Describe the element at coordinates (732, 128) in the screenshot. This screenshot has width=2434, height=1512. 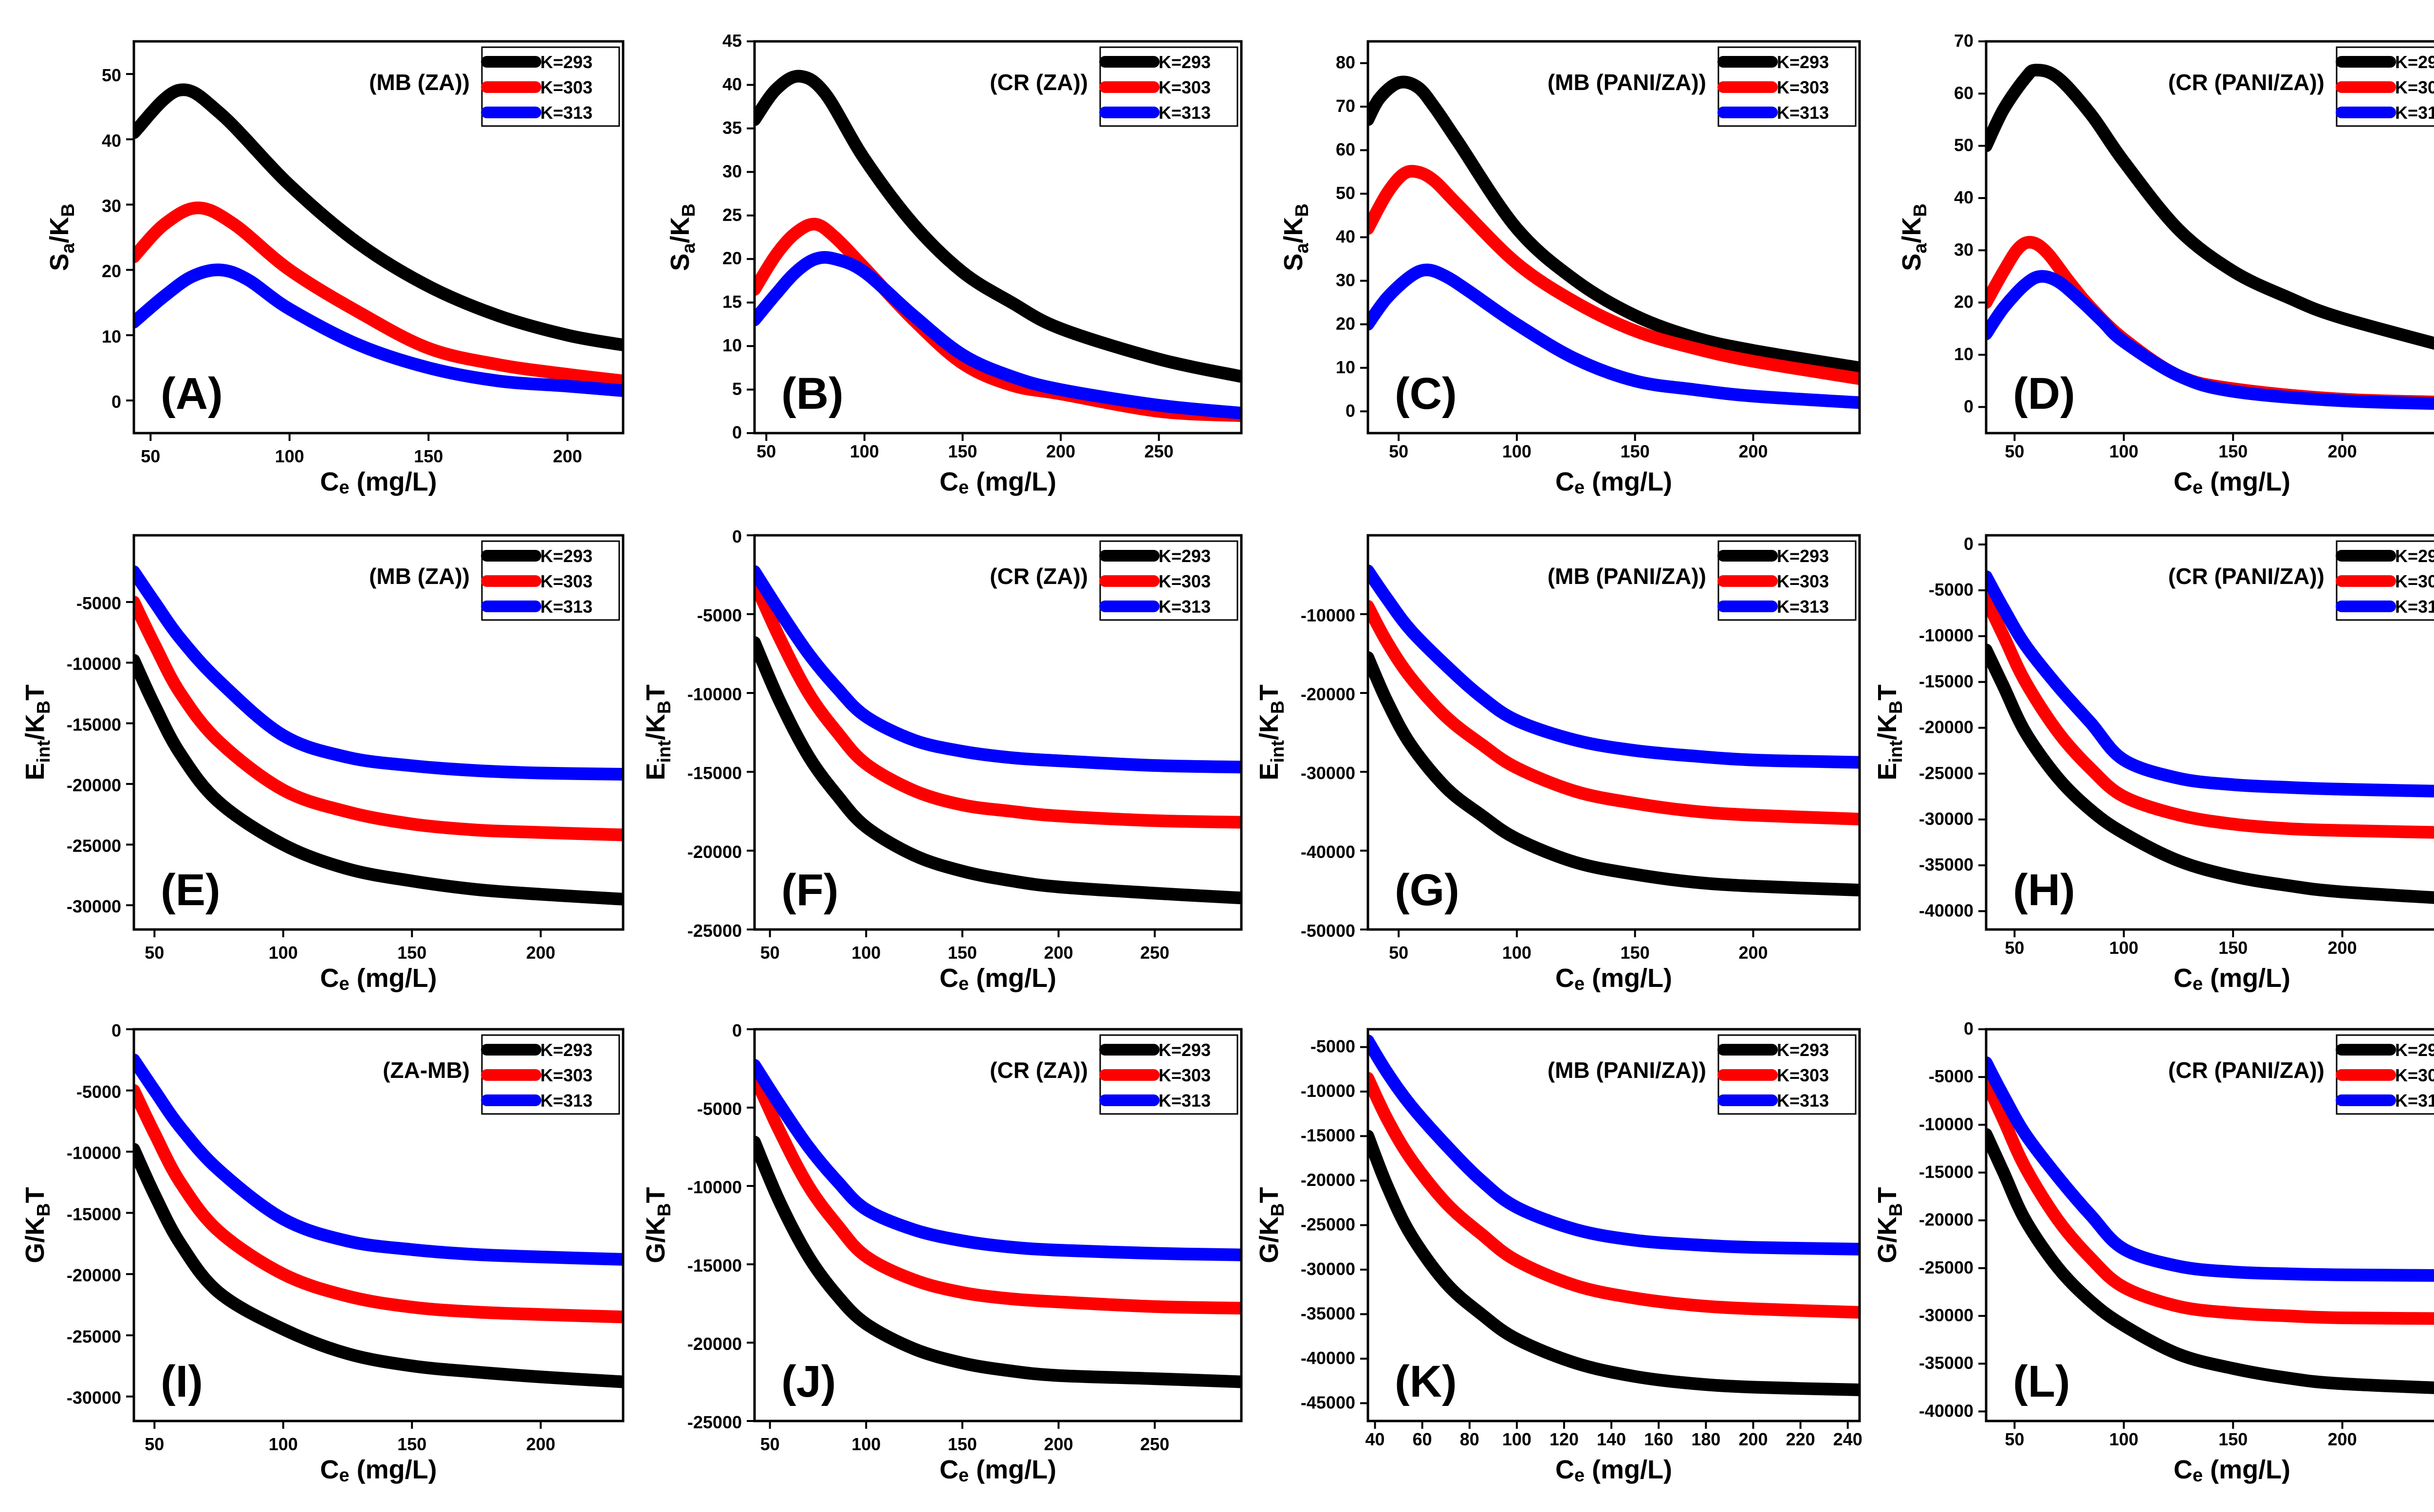
I see `y-tick-label: 35` at that location.